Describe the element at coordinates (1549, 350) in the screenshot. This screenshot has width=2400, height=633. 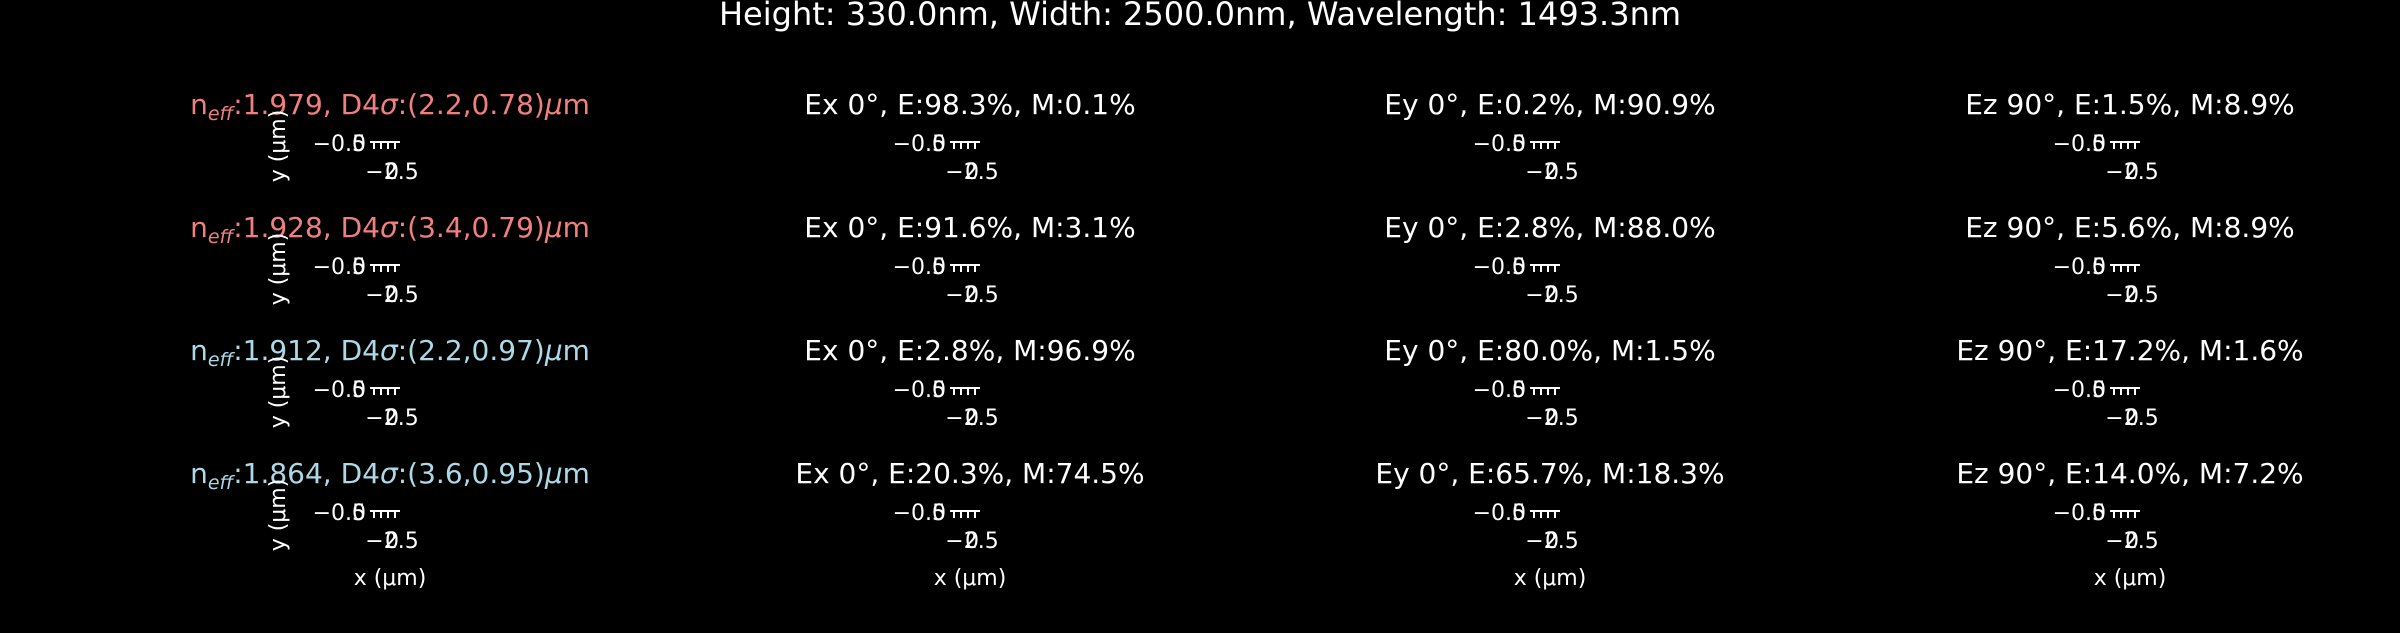
I see `panel-title: Ey 0°, E:80.0%, M:1.5%` at that location.